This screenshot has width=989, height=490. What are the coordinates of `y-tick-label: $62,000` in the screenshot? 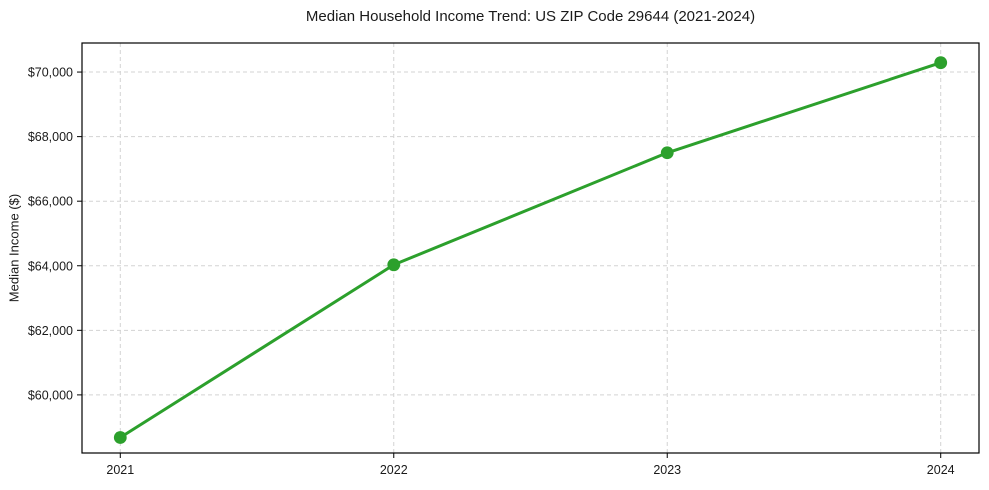 It's located at (50, 331).